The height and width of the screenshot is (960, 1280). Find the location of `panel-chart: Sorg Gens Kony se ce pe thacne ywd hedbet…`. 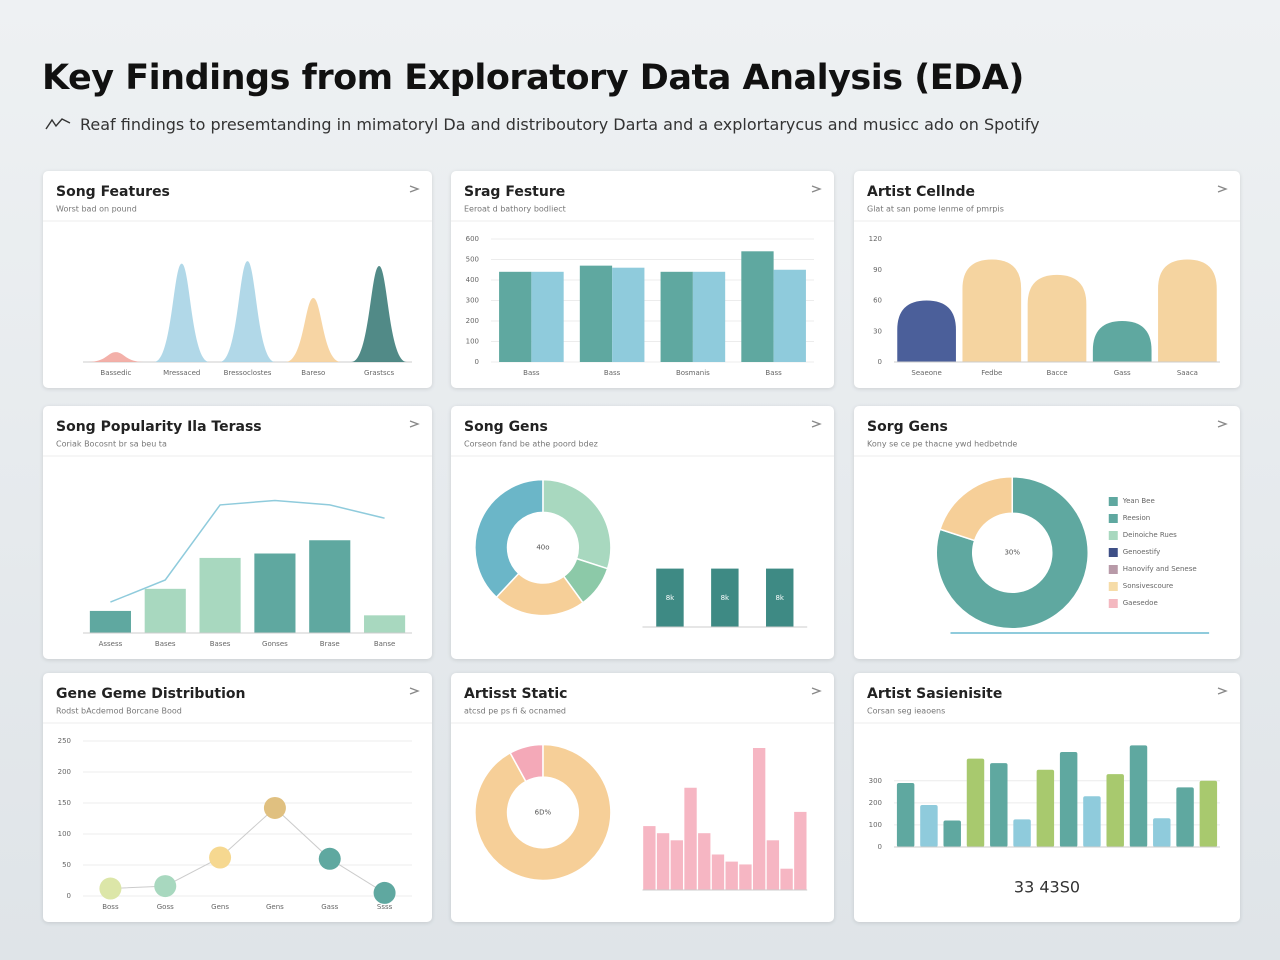

panel-chart: Sorg Gens Kony se ce pe thacne ywd hedbet… is located at coordinates (1047, 526).